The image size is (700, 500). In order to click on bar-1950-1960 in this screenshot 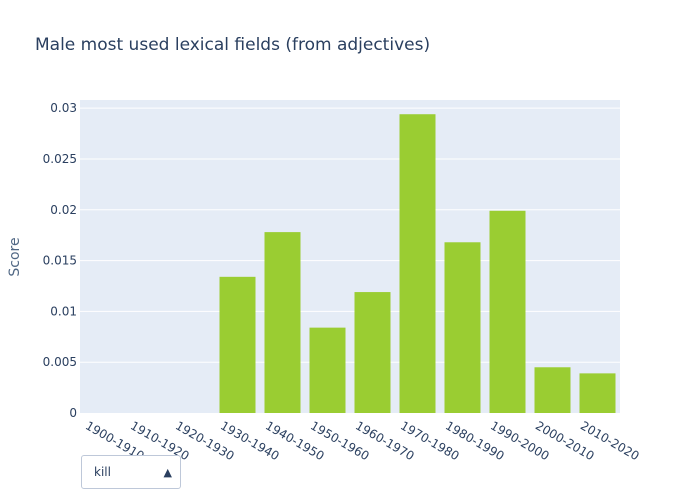, I will do `click(327, 370)`.